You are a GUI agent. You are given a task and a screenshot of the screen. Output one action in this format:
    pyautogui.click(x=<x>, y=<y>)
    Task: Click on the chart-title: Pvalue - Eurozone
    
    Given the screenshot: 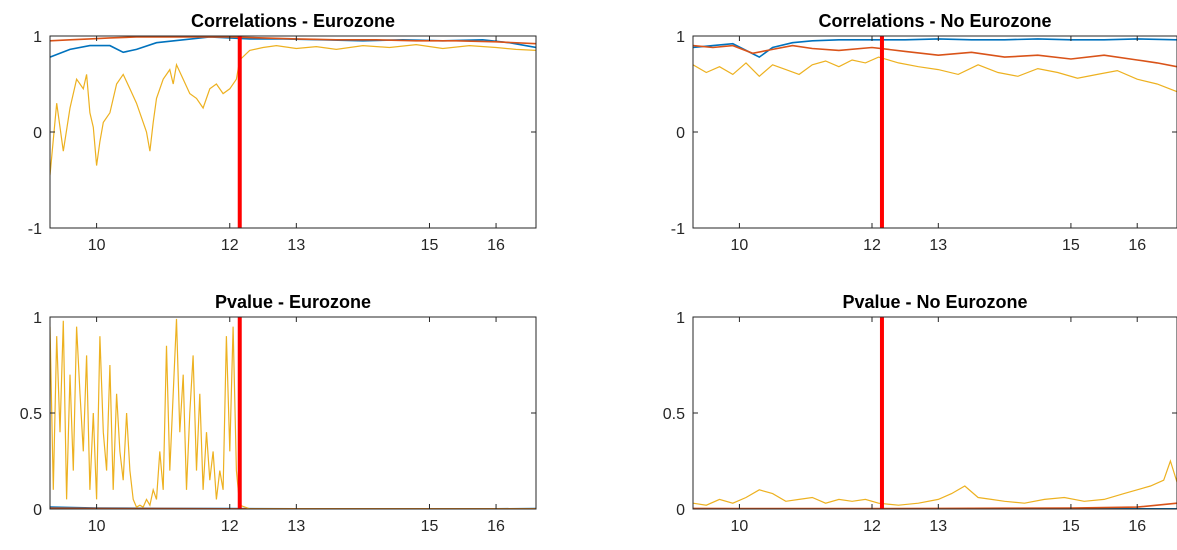 What is the action you would take?
    pyautogui.click(x=293, y=302)
    